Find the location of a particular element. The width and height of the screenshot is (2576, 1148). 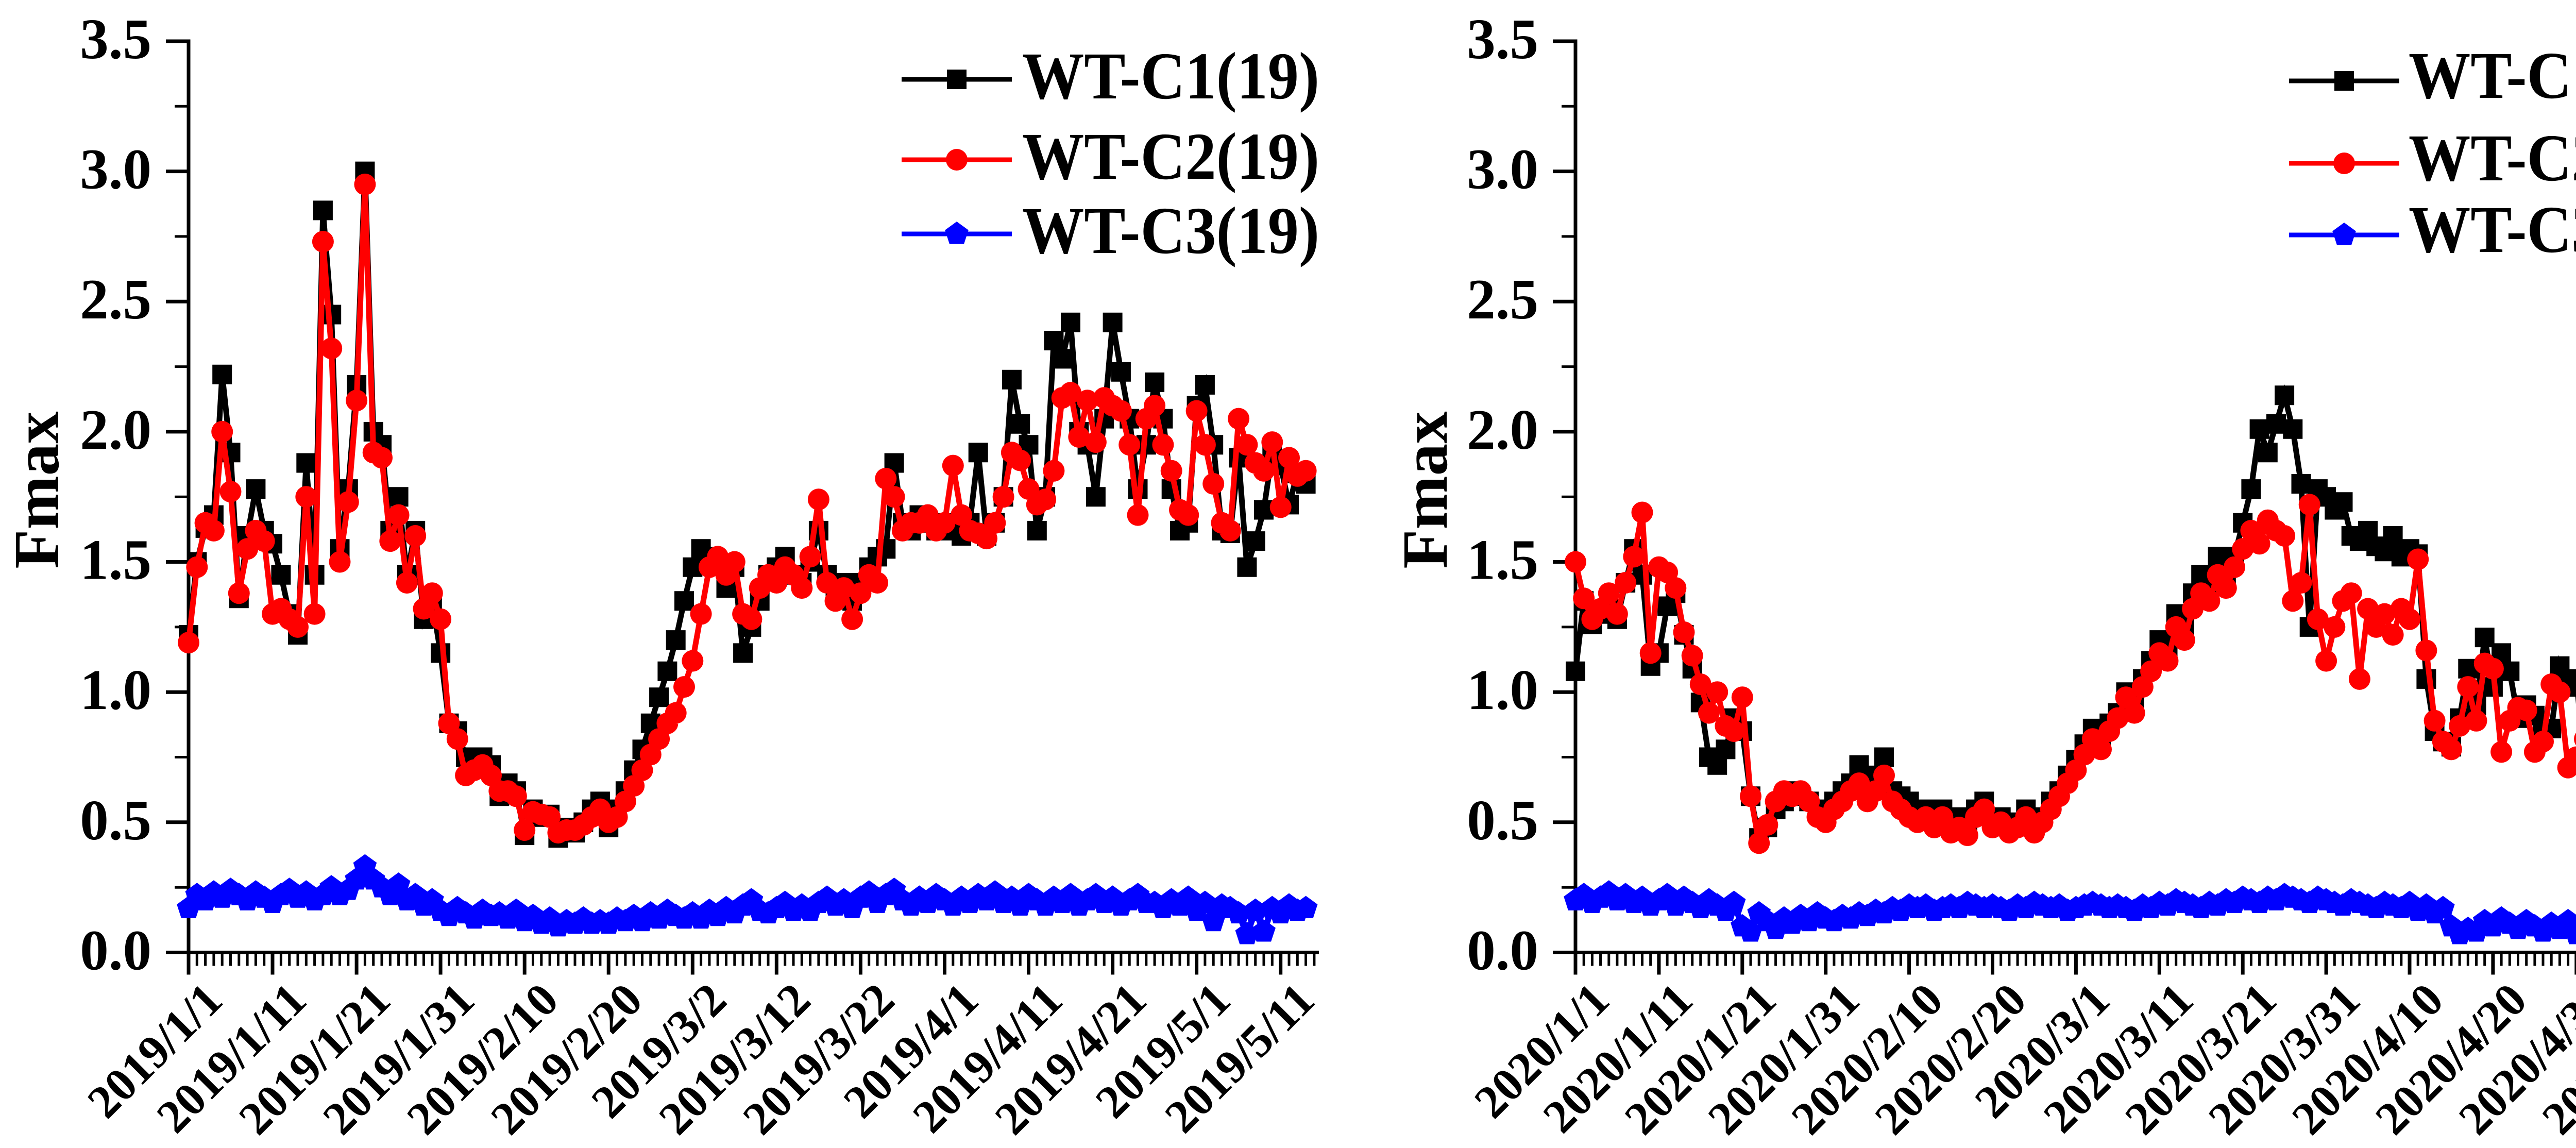

svg-text: WT-C1(19) is located at coordinates (1170, 76).